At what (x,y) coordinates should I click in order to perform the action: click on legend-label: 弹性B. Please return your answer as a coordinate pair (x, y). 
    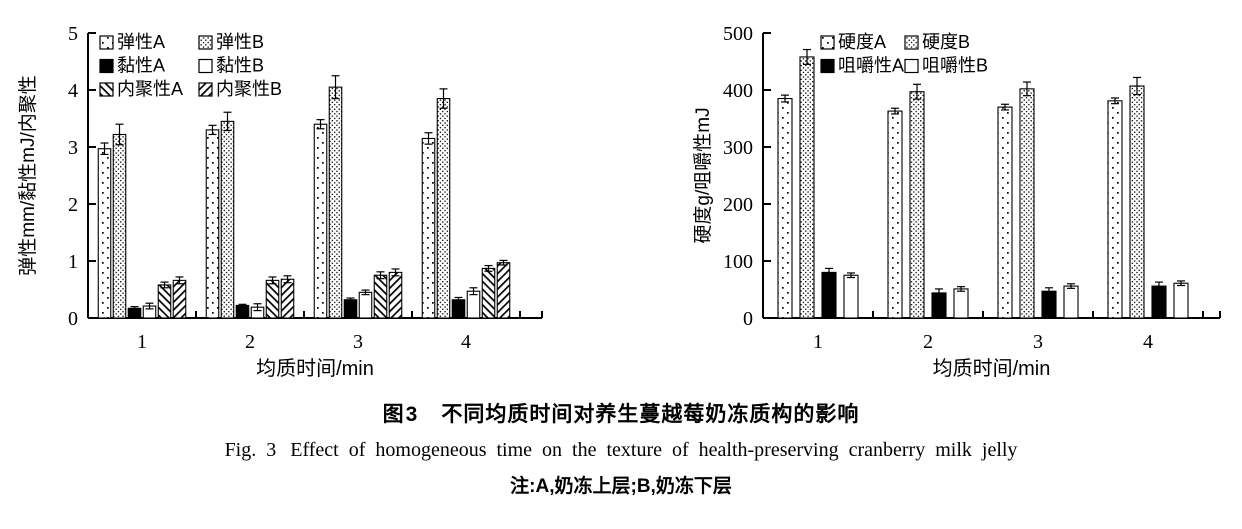
    Looking at the image, I should click on (240, 42).